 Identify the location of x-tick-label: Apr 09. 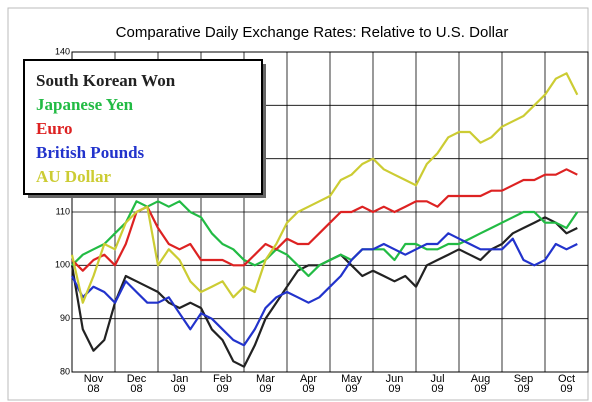
(308, 384).